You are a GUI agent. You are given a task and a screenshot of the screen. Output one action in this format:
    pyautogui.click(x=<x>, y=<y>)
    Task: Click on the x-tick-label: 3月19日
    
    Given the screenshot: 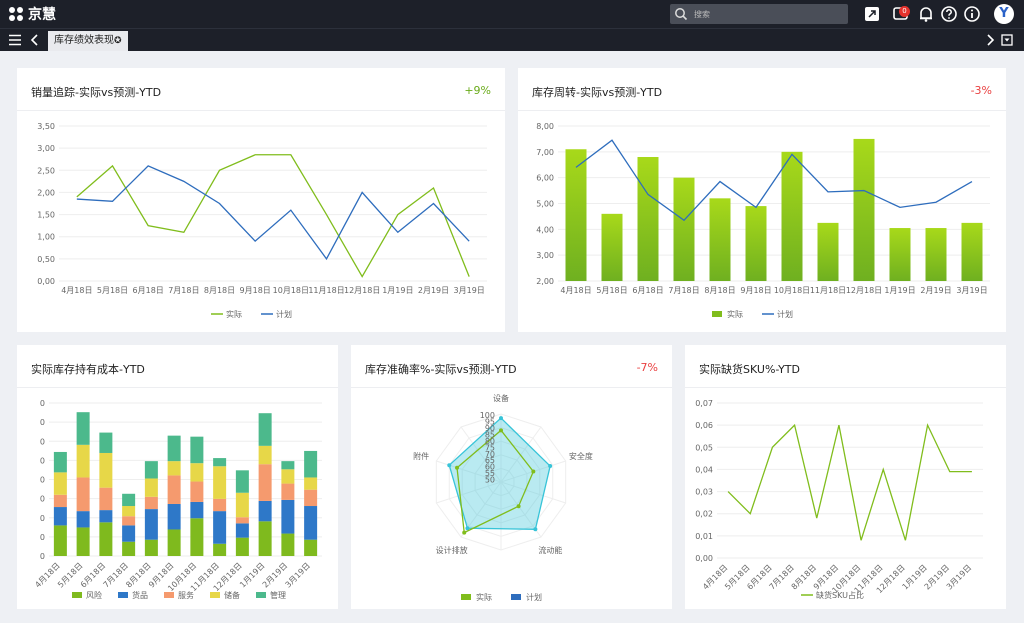 What is the action you would take?
    pyautogui.click(x=971, y=290)
    